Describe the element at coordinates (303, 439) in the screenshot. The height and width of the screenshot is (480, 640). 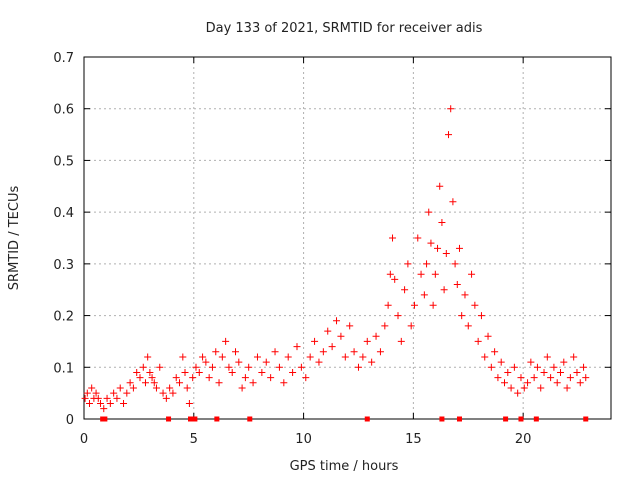
I see `x-tick-label: 10` at that location.